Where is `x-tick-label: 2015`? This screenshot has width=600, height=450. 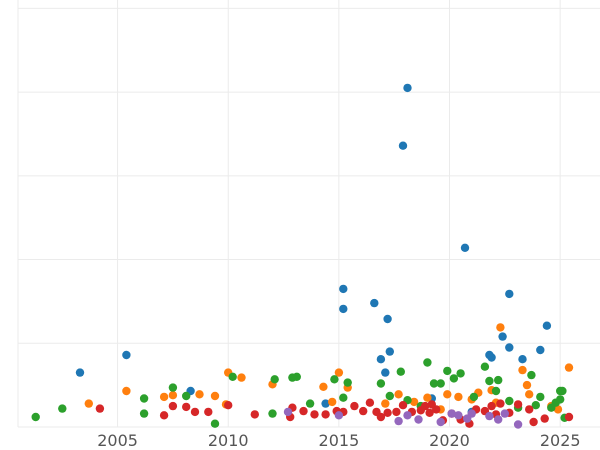 x-tick-label: 2015 is located at coordinates (339, 440).